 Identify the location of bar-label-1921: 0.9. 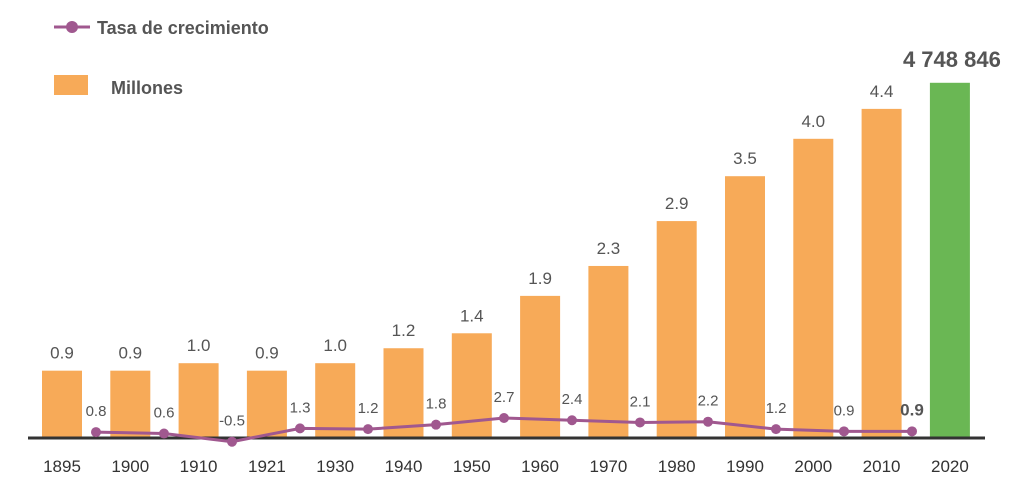
(267, 353).